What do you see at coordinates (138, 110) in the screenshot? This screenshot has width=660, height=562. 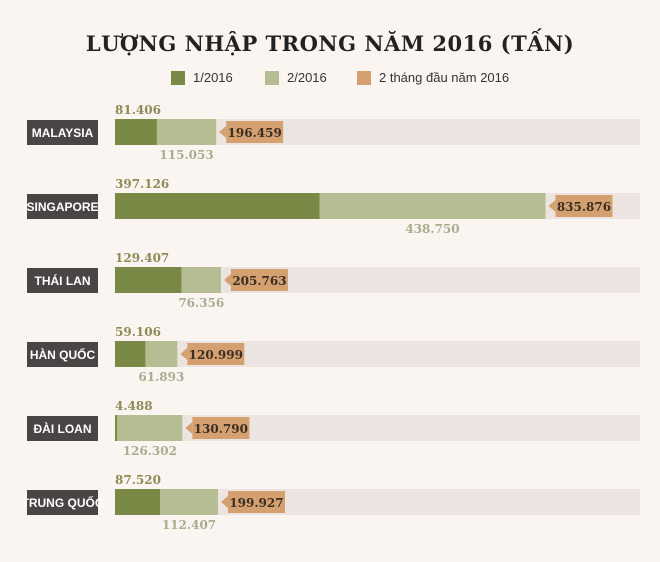 I see `jan-value-label: 81.406` at bounding box center [138, 110].